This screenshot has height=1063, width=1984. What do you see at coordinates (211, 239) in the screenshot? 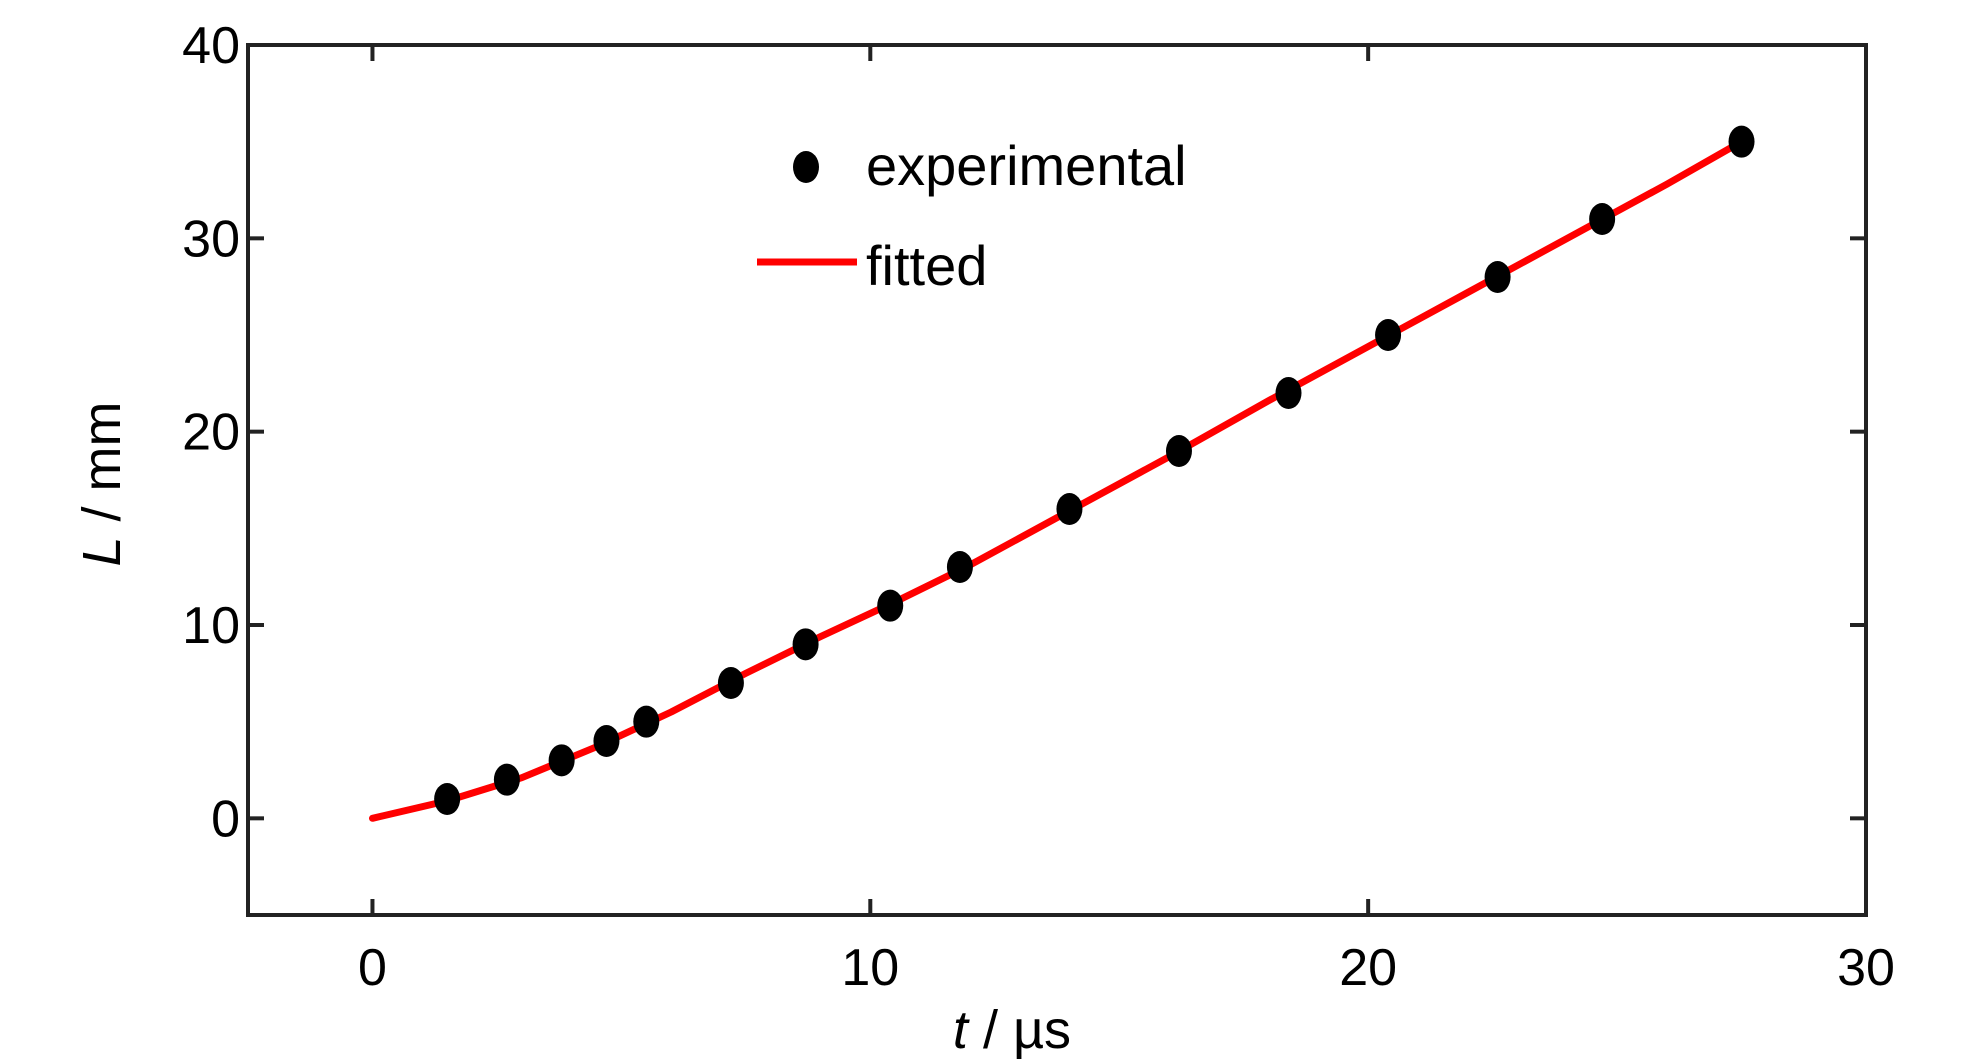
I see `y-tick-label: 30` at bounding box center [211, 239].